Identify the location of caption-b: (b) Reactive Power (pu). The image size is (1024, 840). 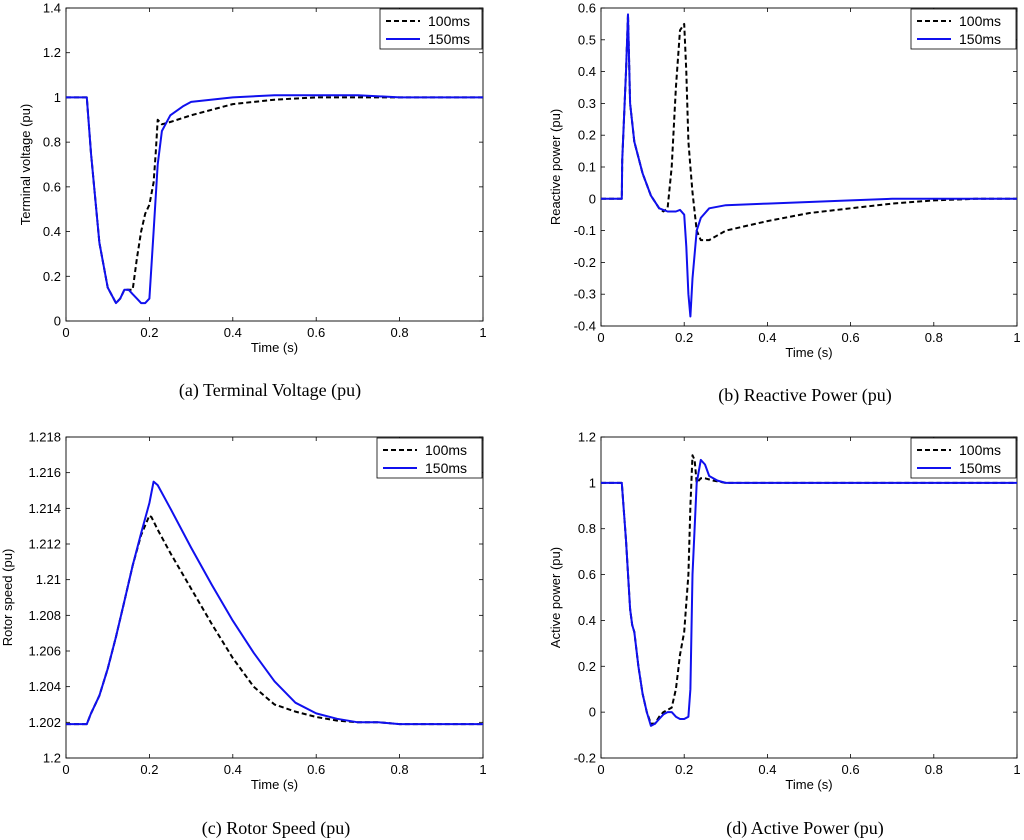
(804, 395).